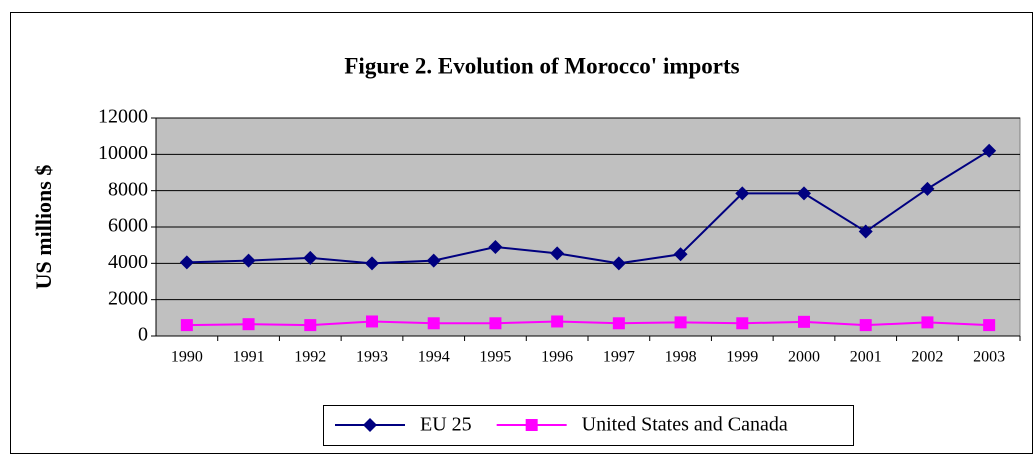 Image resolution: width=1034 pixels, height=455 pixels. Describe the element at coordinates (495, 357) in the screenshot. I see `x-tick-label: 1995` at that location.